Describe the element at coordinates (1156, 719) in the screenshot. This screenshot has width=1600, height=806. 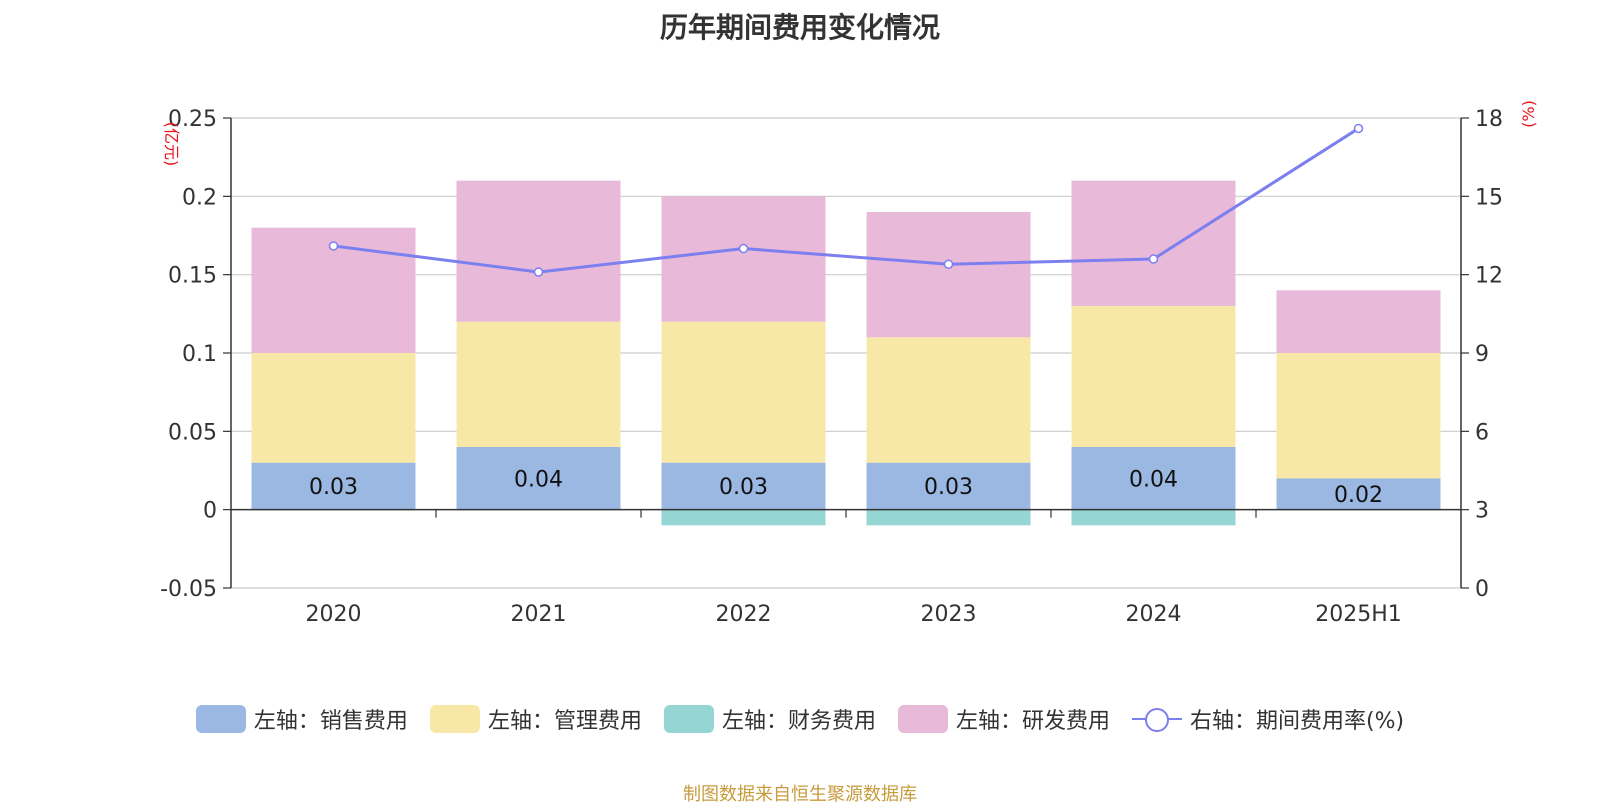
I see `legend-swatch-expense-rate` at that location.